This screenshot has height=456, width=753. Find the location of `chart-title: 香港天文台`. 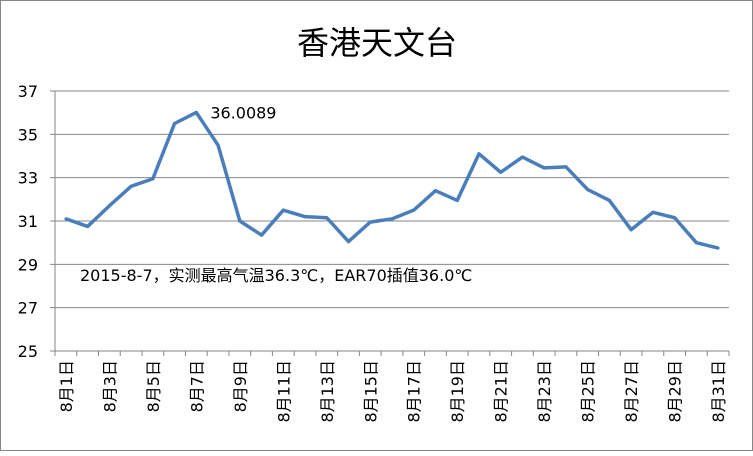

chart-title: 香港天文台 is located at coordinates (377, 43).